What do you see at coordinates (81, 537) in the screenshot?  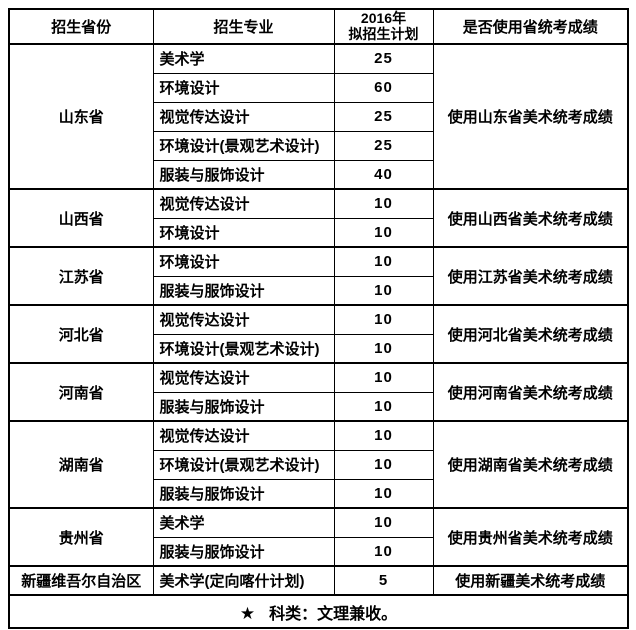 I see `province-cell: 贵州省` at bounding box center [81, 537].